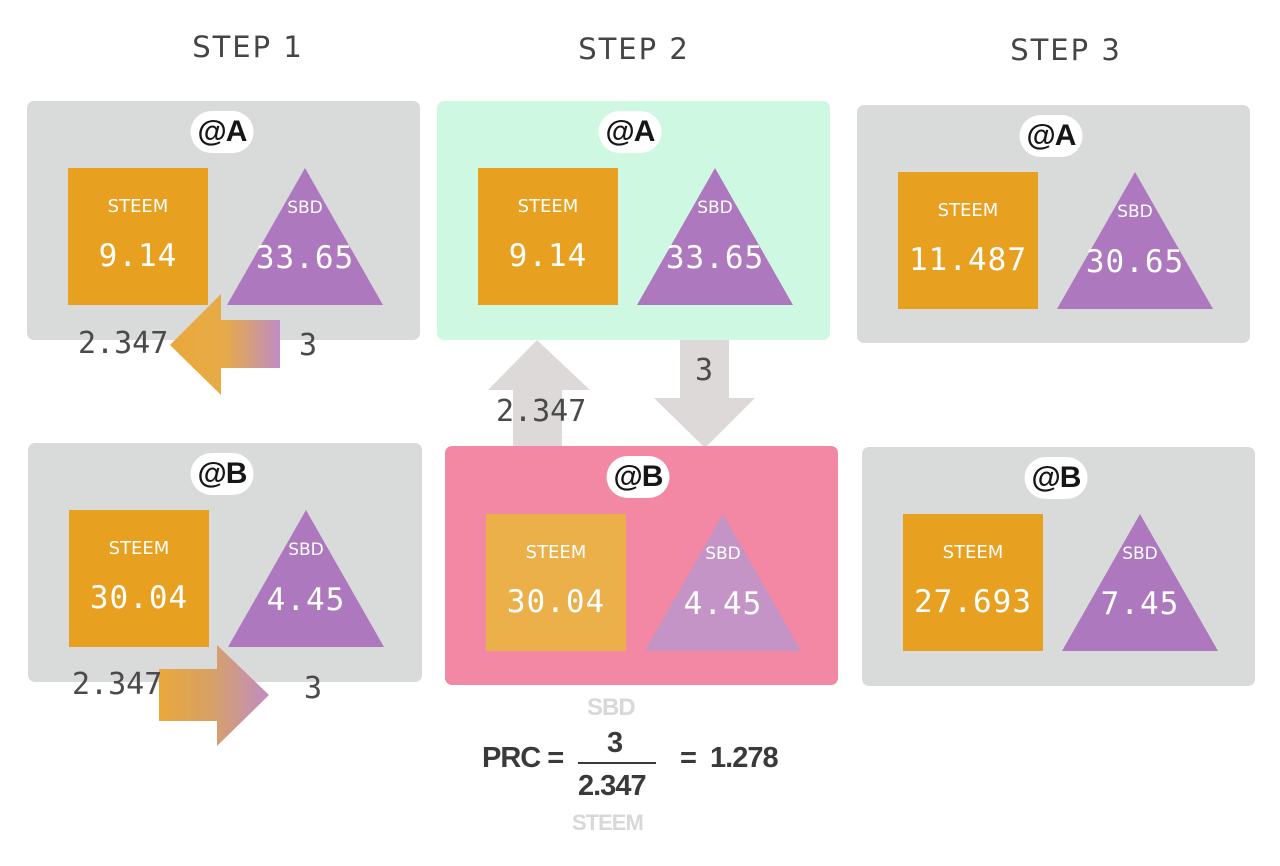 This screenshot has width=1280, height=866. I want to click on sbd-value: 7.45, so click(1140, 604).